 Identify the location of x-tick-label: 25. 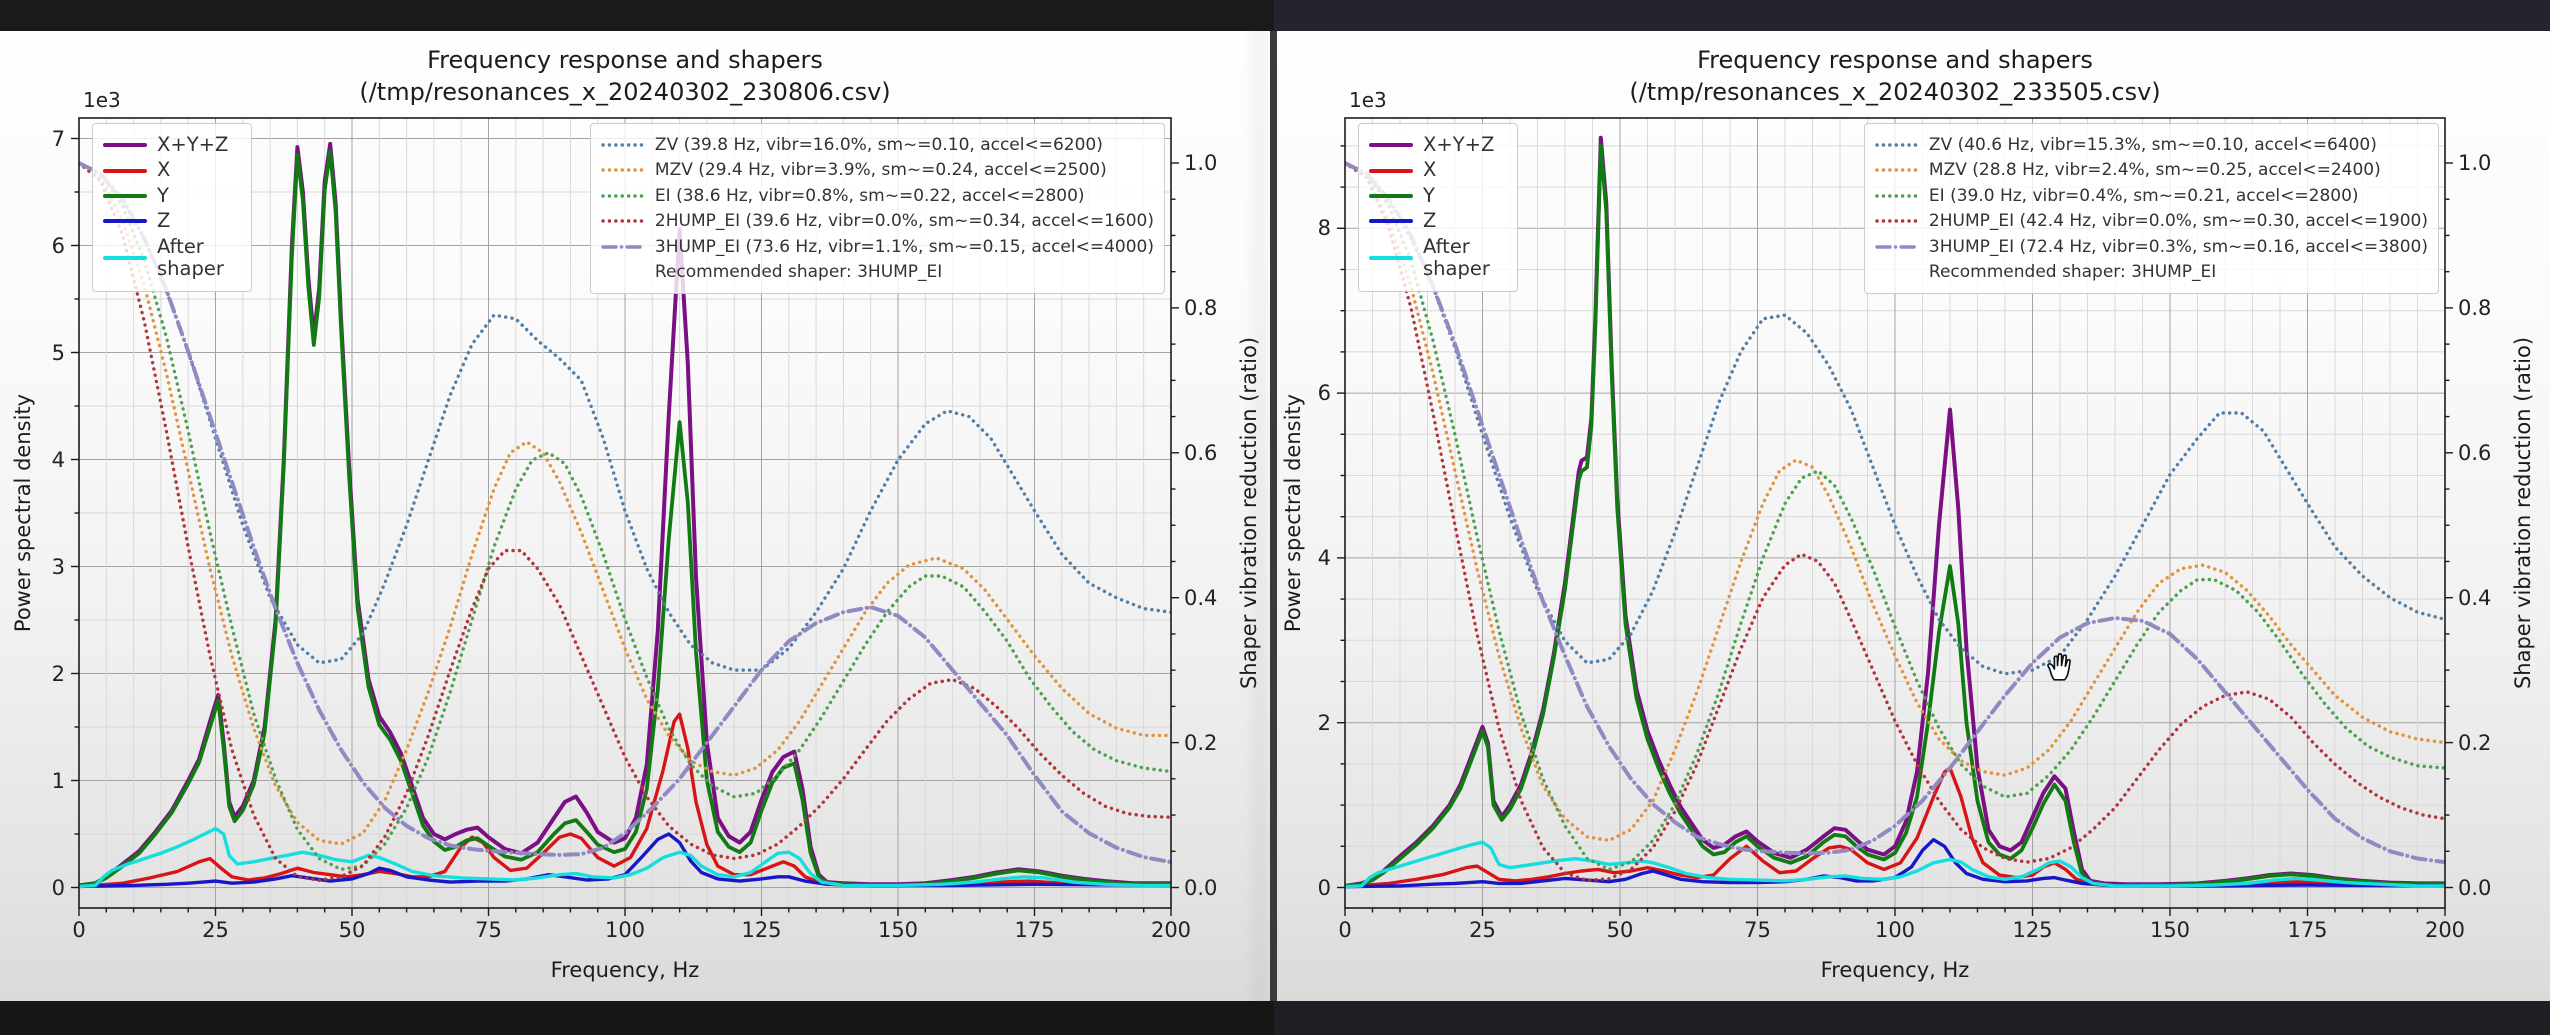
(215, 930).